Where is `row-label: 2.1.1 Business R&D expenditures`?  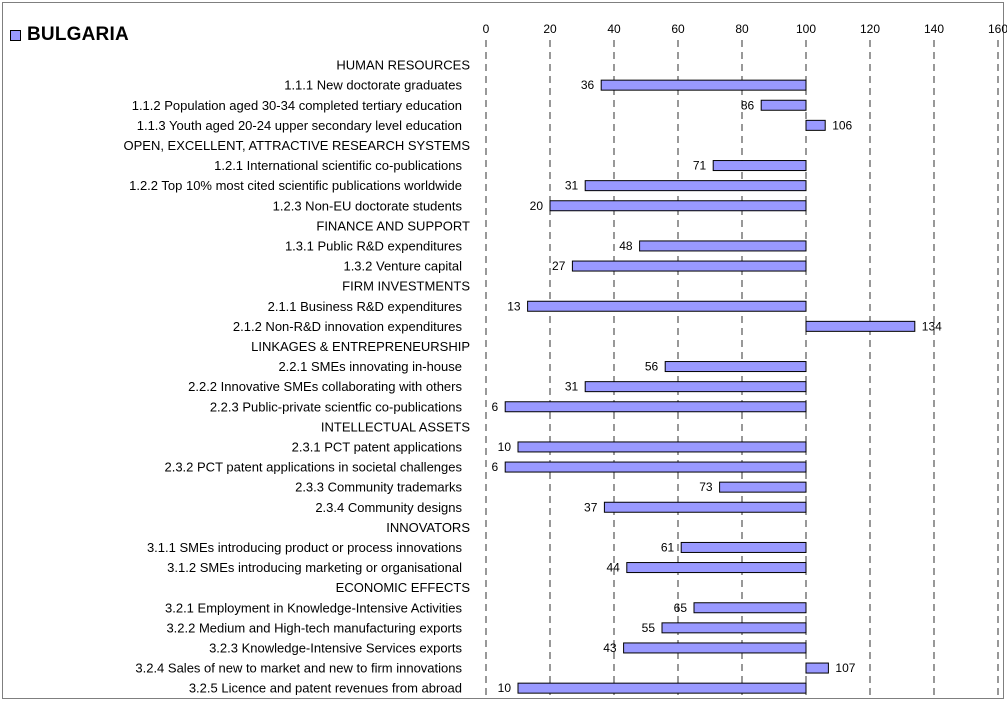
row-label: 2.1.1 Business R&D expenditures is located at coordinates (365, 306).